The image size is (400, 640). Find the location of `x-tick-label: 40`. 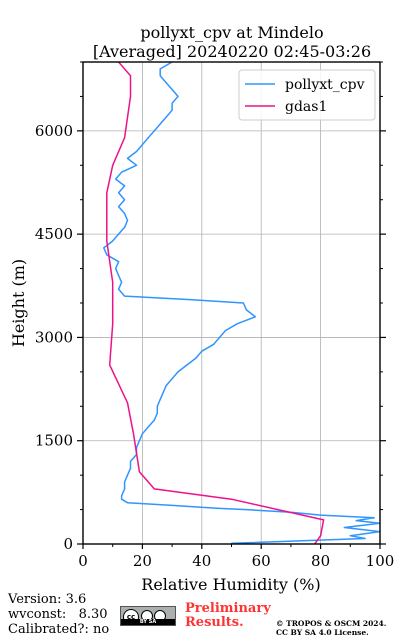

x-tick-label: 40 is located at coordinates (201, 561).